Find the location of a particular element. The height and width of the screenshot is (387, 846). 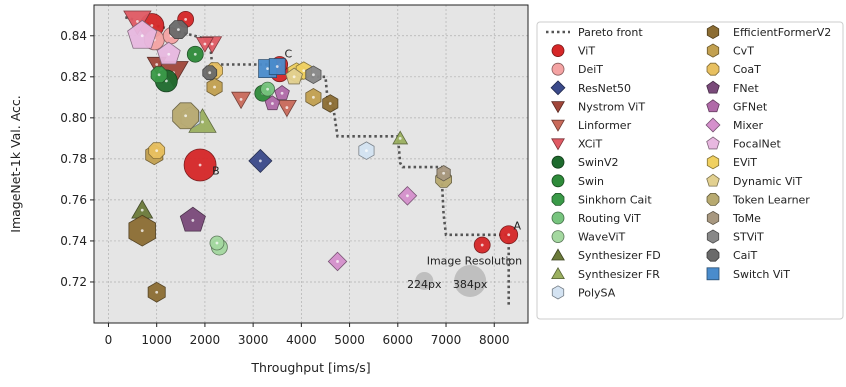

data-point-mixer is located at coordinates (337, 261).